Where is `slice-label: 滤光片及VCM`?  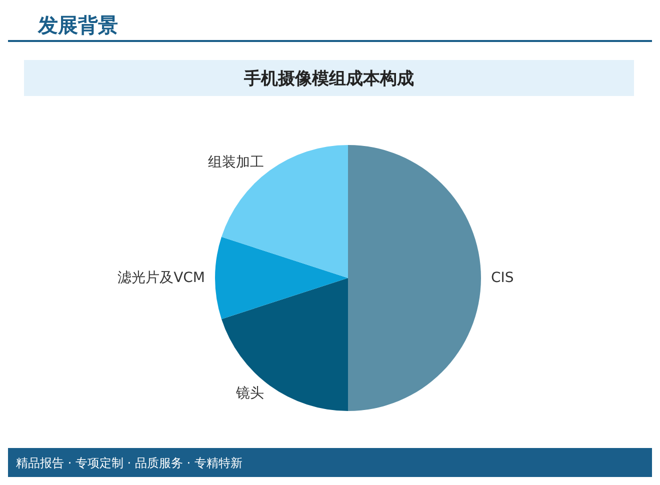
slice-label: 滤光片及VCM is located at coordinates (161, 278).